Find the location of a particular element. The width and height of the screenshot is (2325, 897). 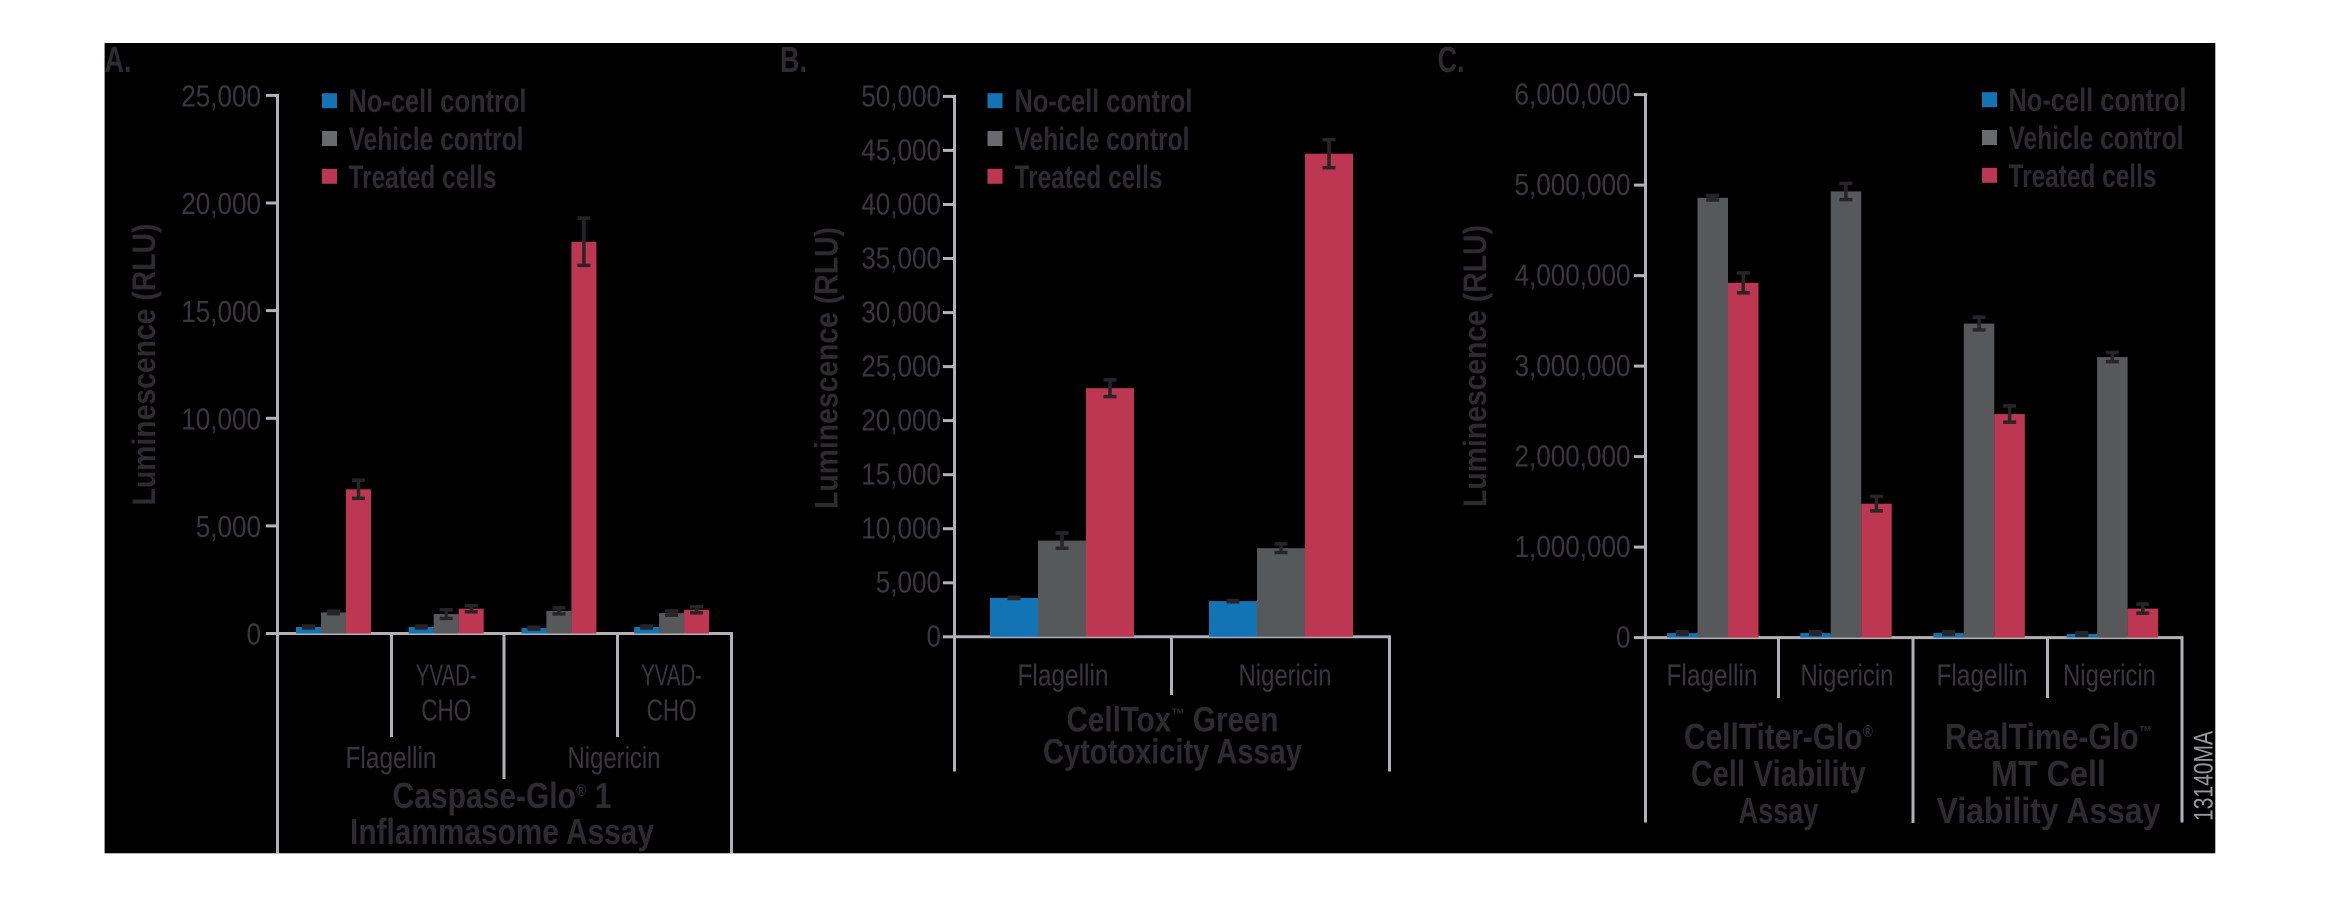

svg-text: Assay is located at coordinates (1779, 810).